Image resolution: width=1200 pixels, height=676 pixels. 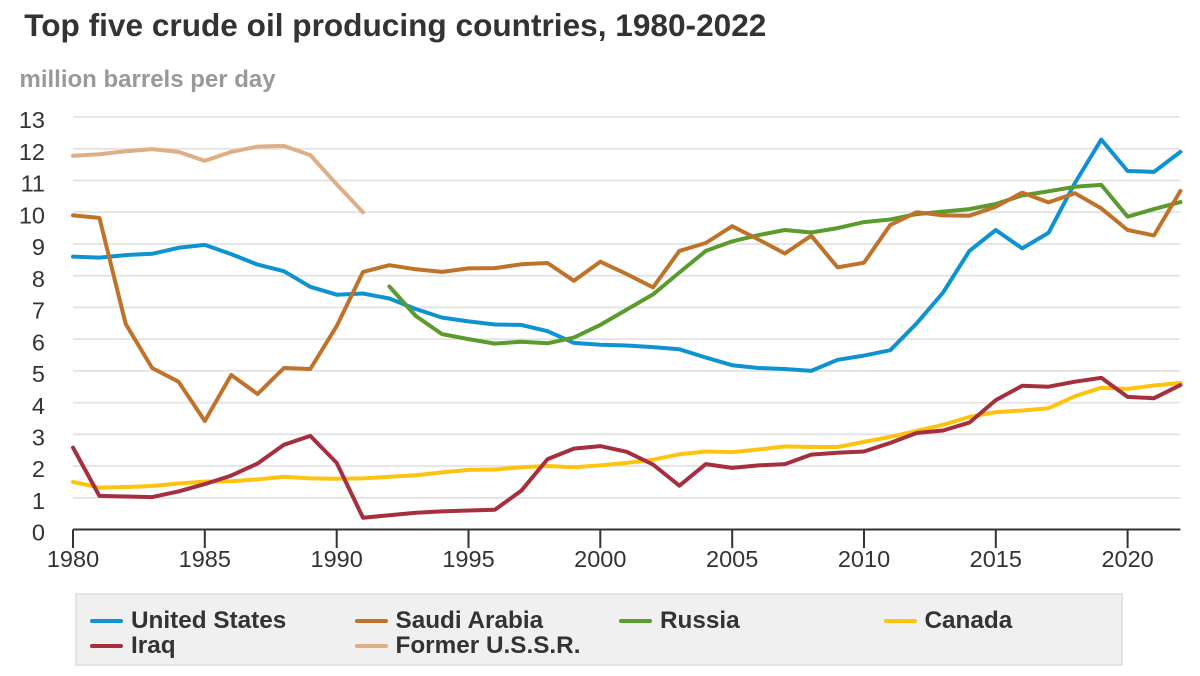 What do you see at coordinates (600, 559) in the screenshot?
I see `svg-text: 2000` at bounding box center [600, 559].